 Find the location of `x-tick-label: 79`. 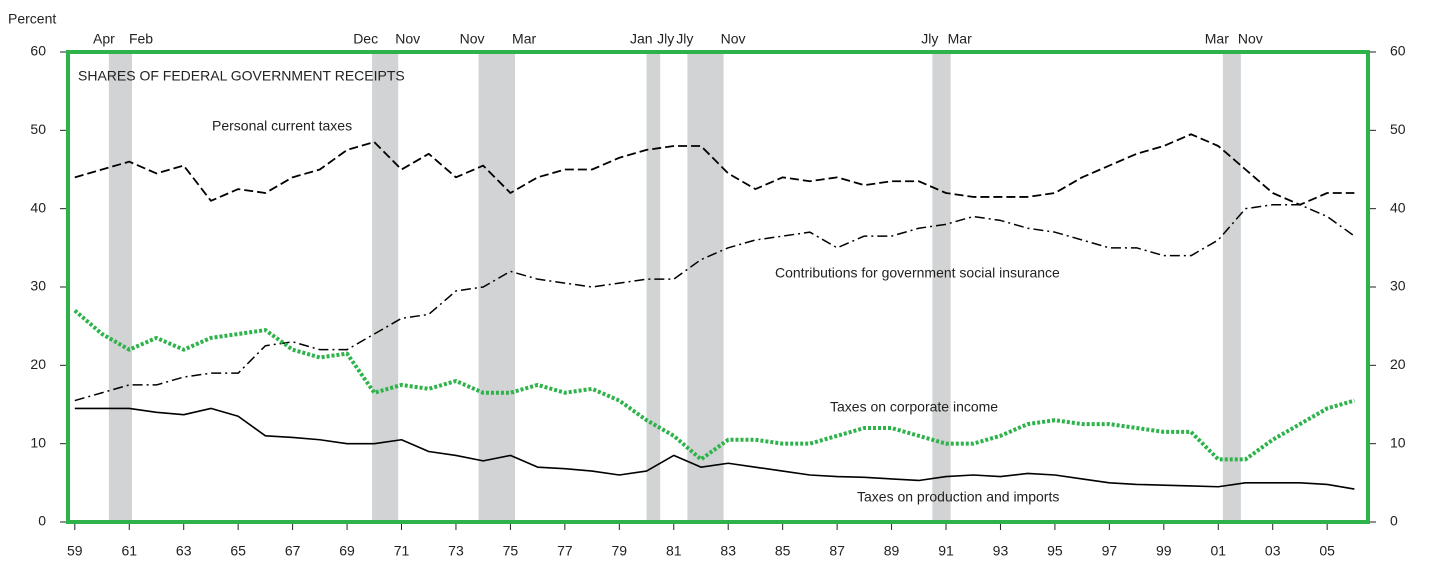

x-tick-label: 79 is located at coordinates (620, 551).